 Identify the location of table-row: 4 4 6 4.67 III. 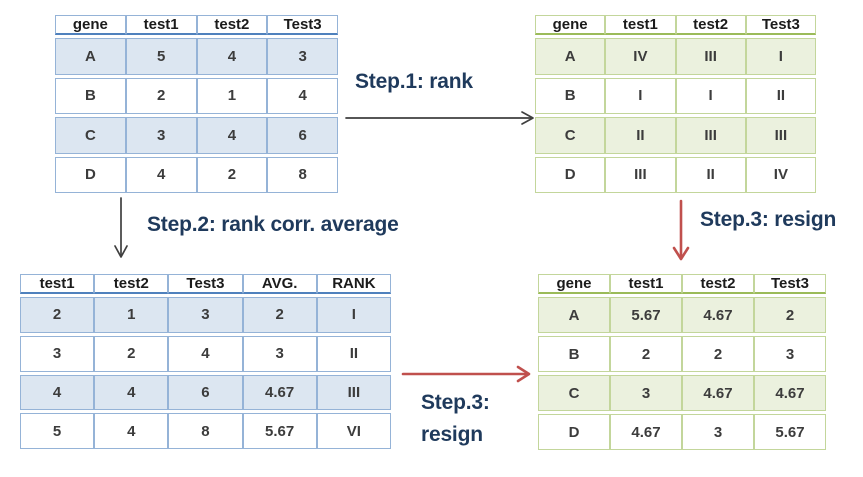
(205, 392).